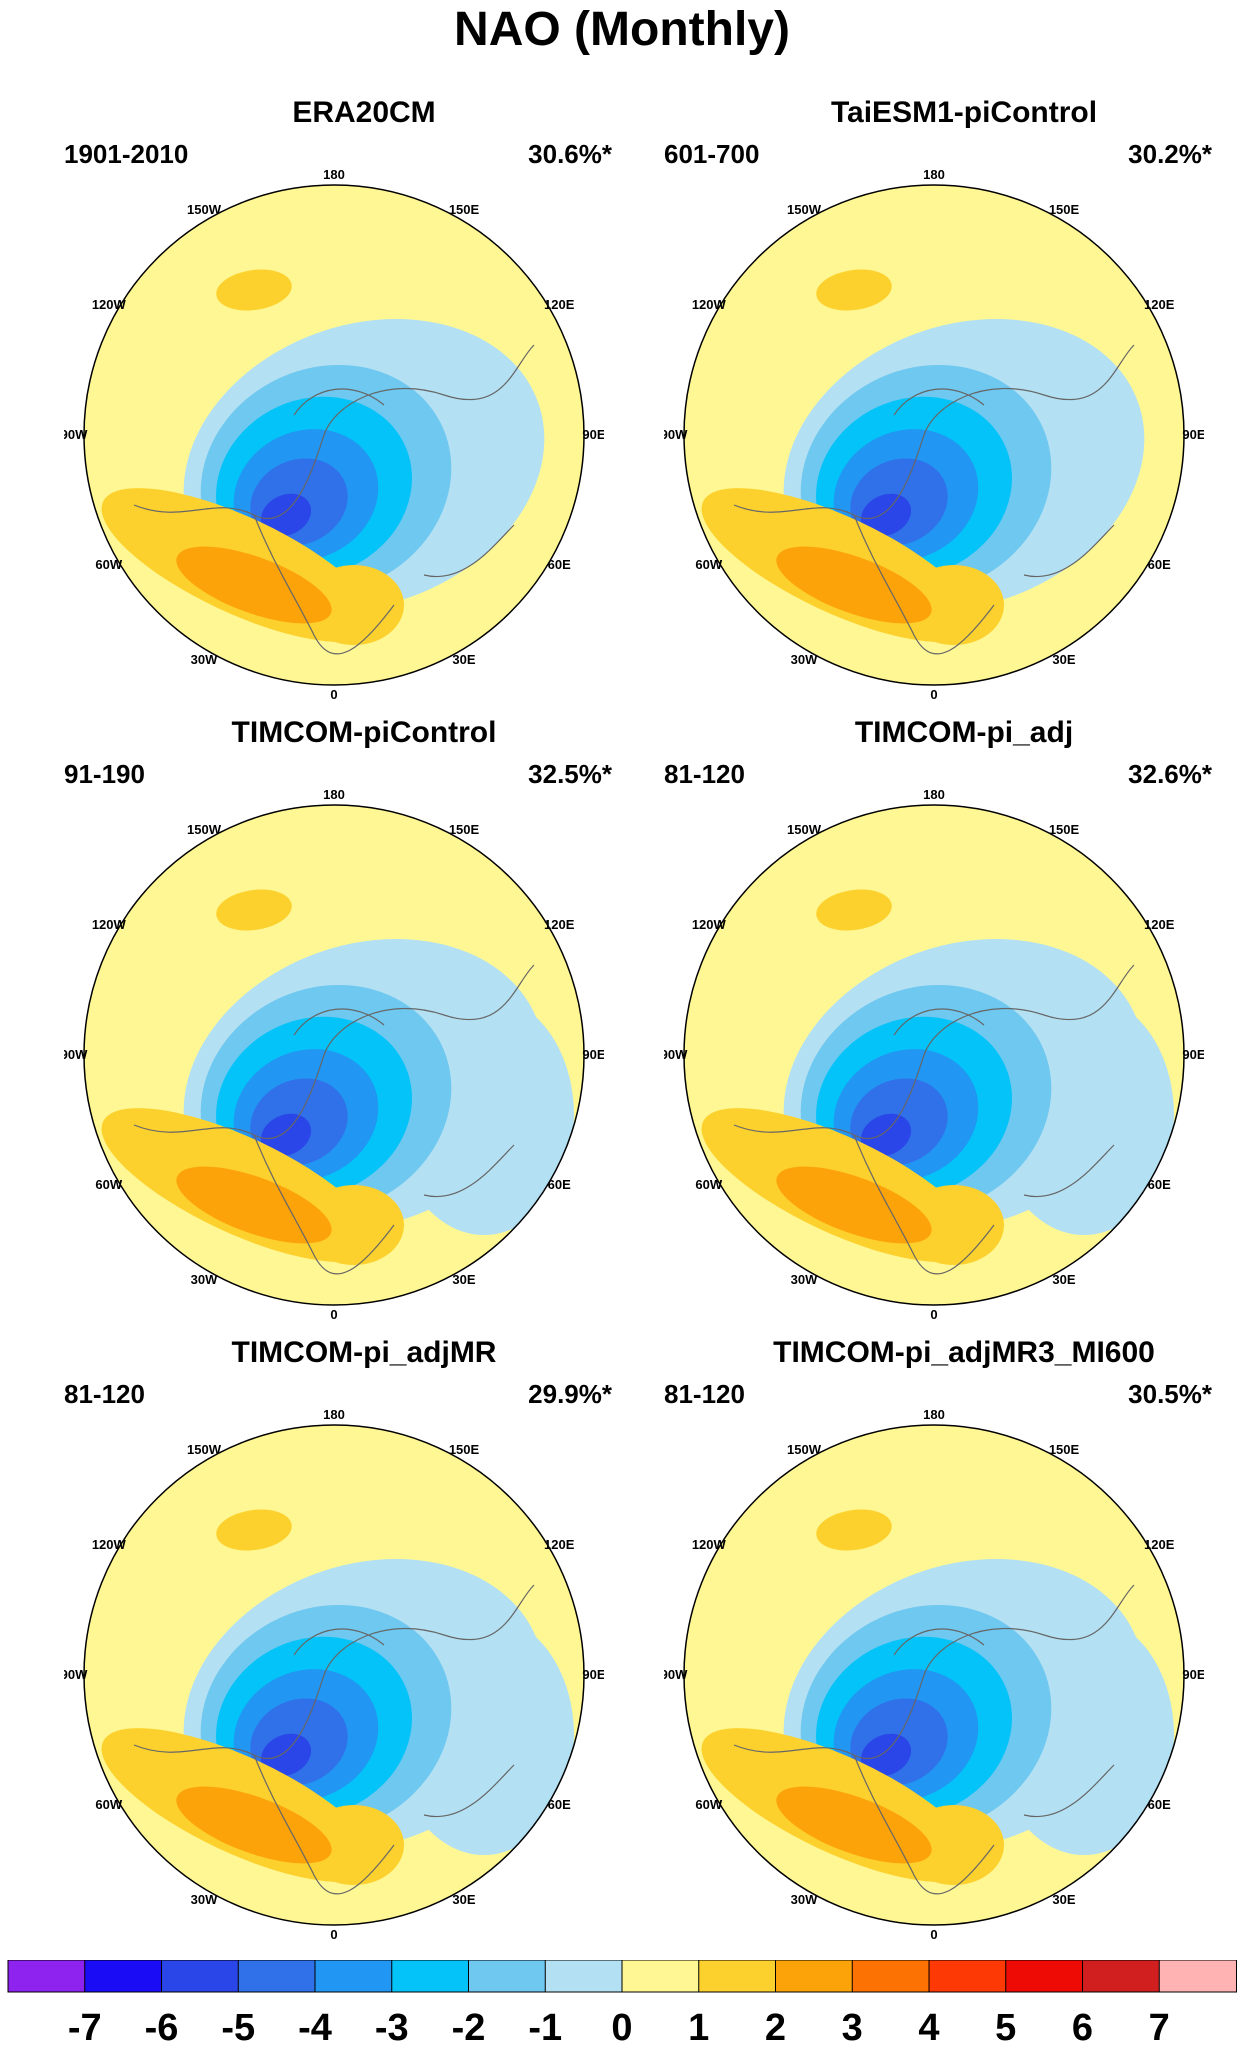  Describe the element at coordinates (126, 154) in the screenshot. I see `panel-period: 1901-2010` at that location.